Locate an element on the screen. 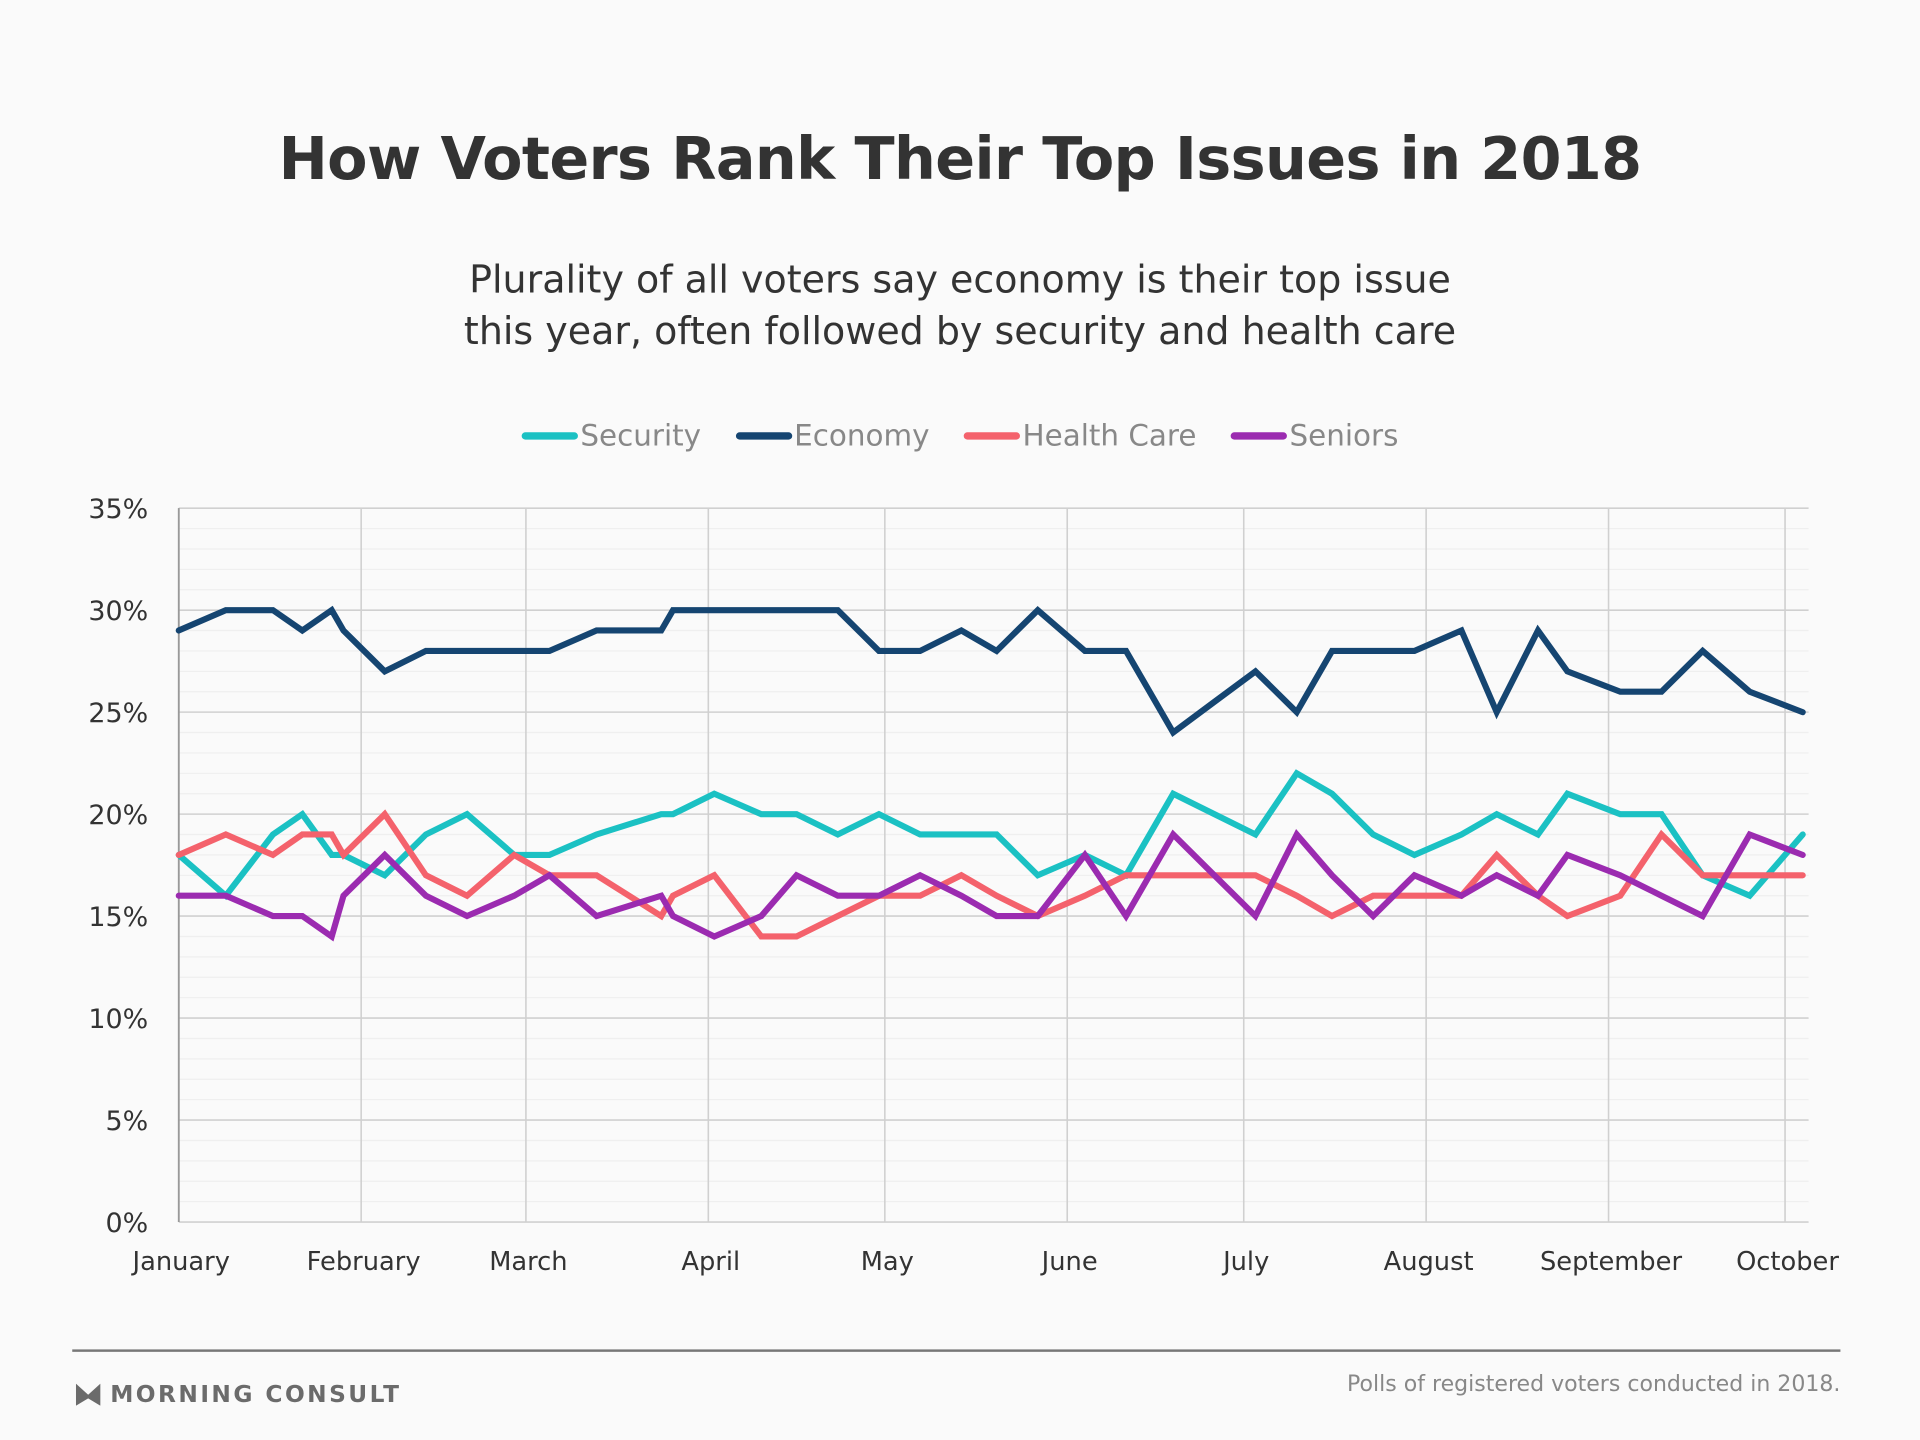 Image resolution: width=1920 pixels, height=1440 pixels. x-tick-label: March is located at coordinates (528, 1262).